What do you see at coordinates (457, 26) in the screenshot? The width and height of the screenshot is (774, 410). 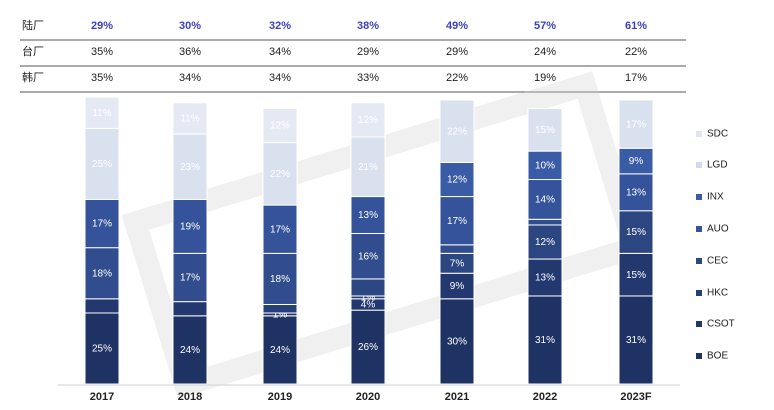 I see `table-cell: 49%` at bounding box center [457, 26].